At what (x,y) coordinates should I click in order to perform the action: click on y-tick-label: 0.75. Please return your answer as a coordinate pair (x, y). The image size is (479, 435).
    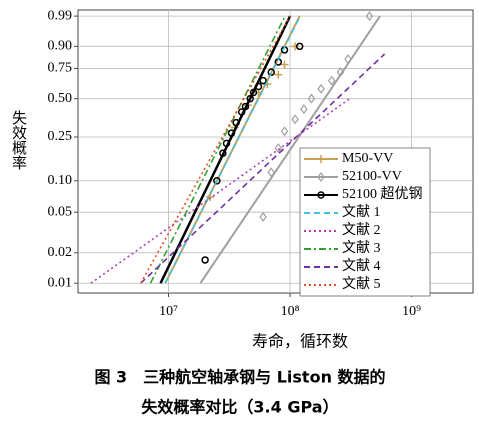
    Looking at the image, I should click on (60, 68).